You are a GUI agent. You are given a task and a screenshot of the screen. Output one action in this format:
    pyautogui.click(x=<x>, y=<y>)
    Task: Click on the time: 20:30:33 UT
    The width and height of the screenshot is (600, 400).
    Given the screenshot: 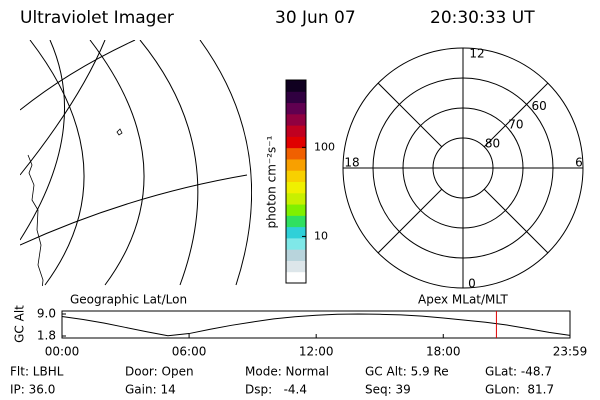 What is the action you would take?
    pyautogui.click(x=482, y=18)
    